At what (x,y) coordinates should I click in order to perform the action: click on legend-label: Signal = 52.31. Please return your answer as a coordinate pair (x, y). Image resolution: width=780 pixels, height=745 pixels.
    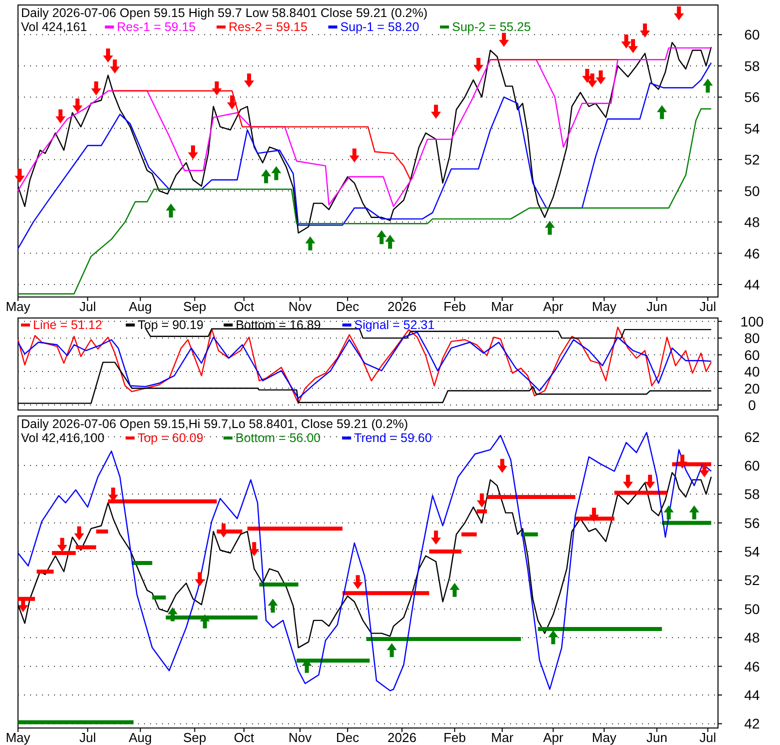
    Looking at the image, I should click on (394, 325).